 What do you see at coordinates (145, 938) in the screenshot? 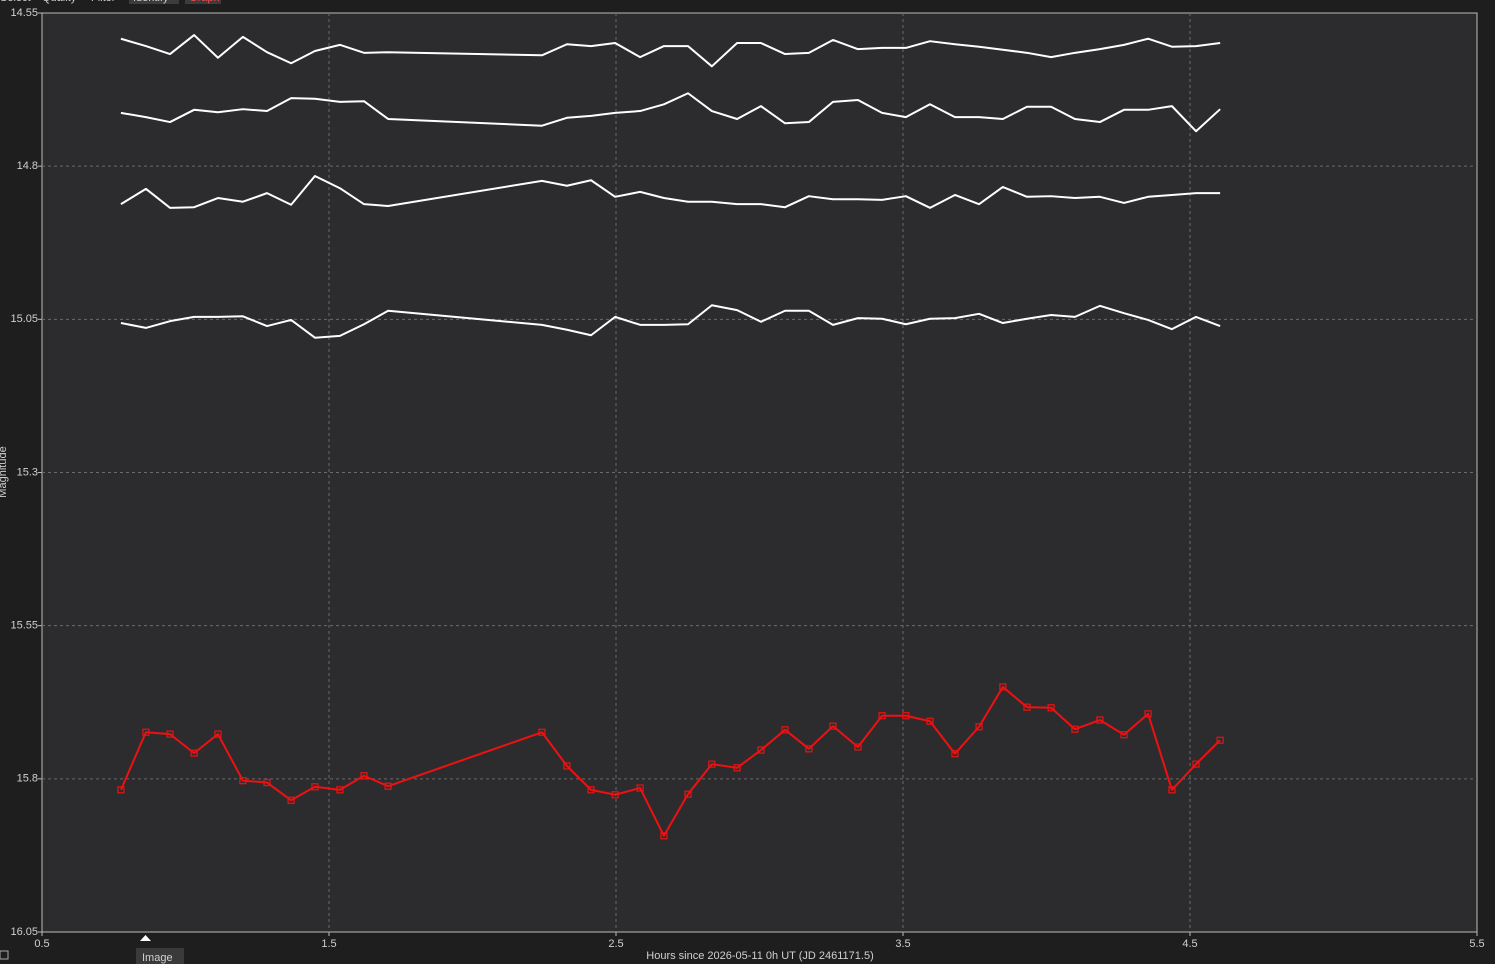
I see `image-marker` at bounding box center [145, 938].